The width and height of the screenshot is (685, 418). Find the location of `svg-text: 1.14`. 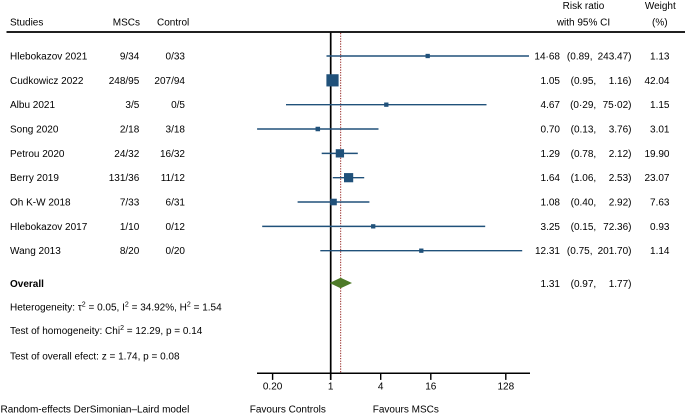

svg-text: 1.14 is located at coordinates (660, 251).